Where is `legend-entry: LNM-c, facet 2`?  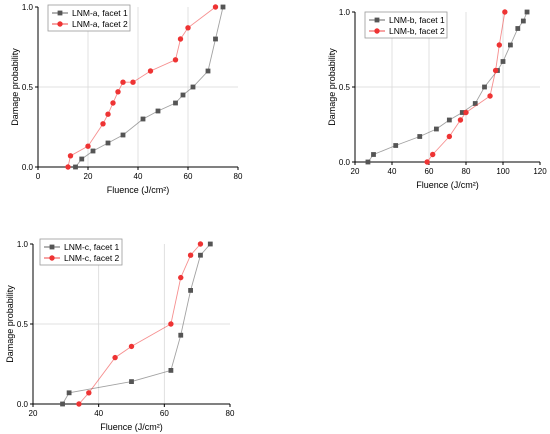 legend-entry: LNM-c, facet 2 is located at coordinates (92, 258).